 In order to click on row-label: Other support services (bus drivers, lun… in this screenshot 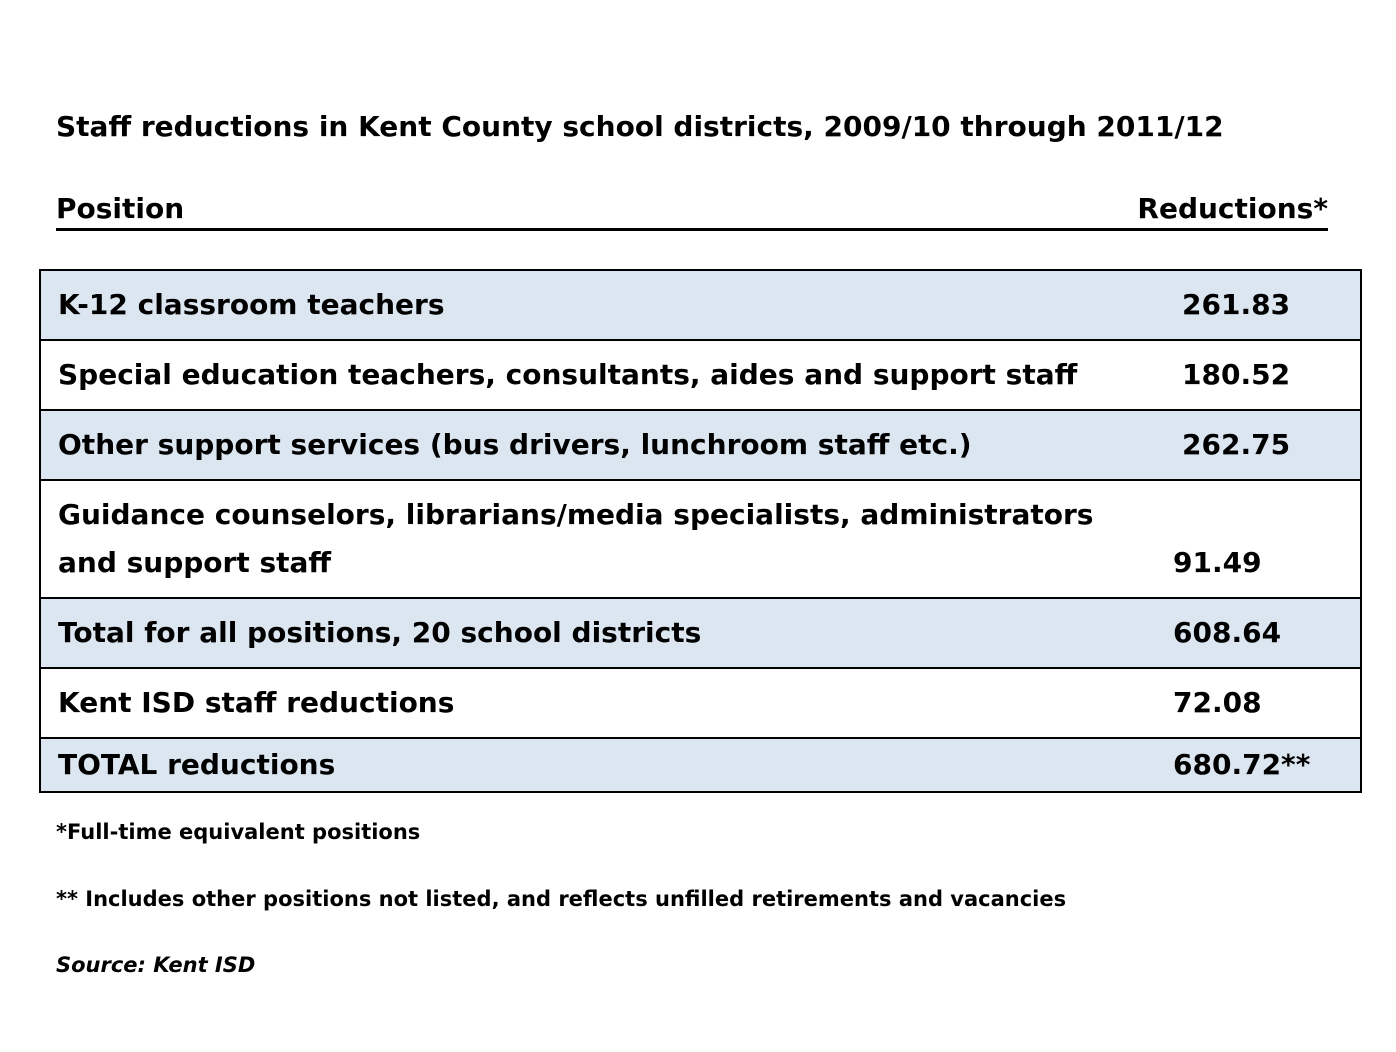, I will do `click(589, 445)`.